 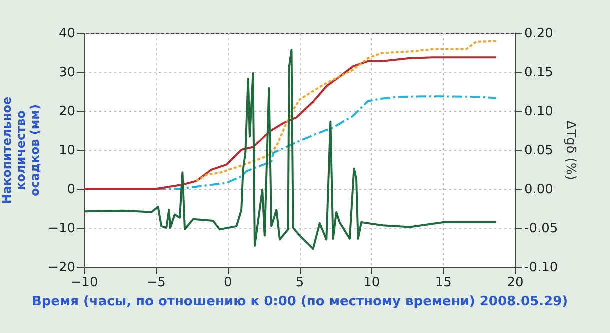 I want to click on y-tick-label: 40, so click(x=67, y=34).